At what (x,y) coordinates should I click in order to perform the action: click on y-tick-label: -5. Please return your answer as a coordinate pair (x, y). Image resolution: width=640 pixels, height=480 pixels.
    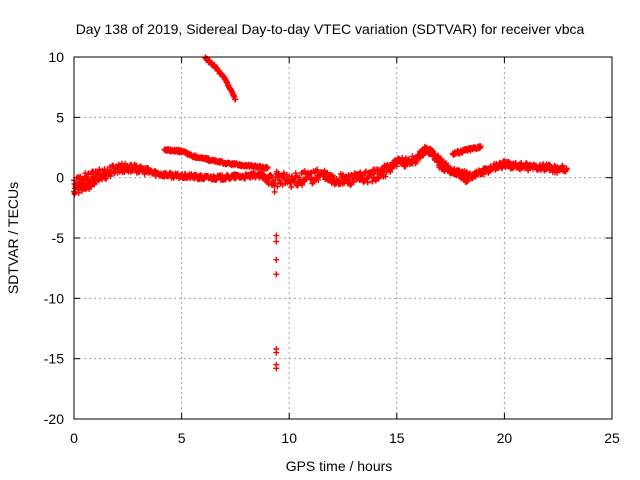
    Looking at the image, I should click on (58, 238).